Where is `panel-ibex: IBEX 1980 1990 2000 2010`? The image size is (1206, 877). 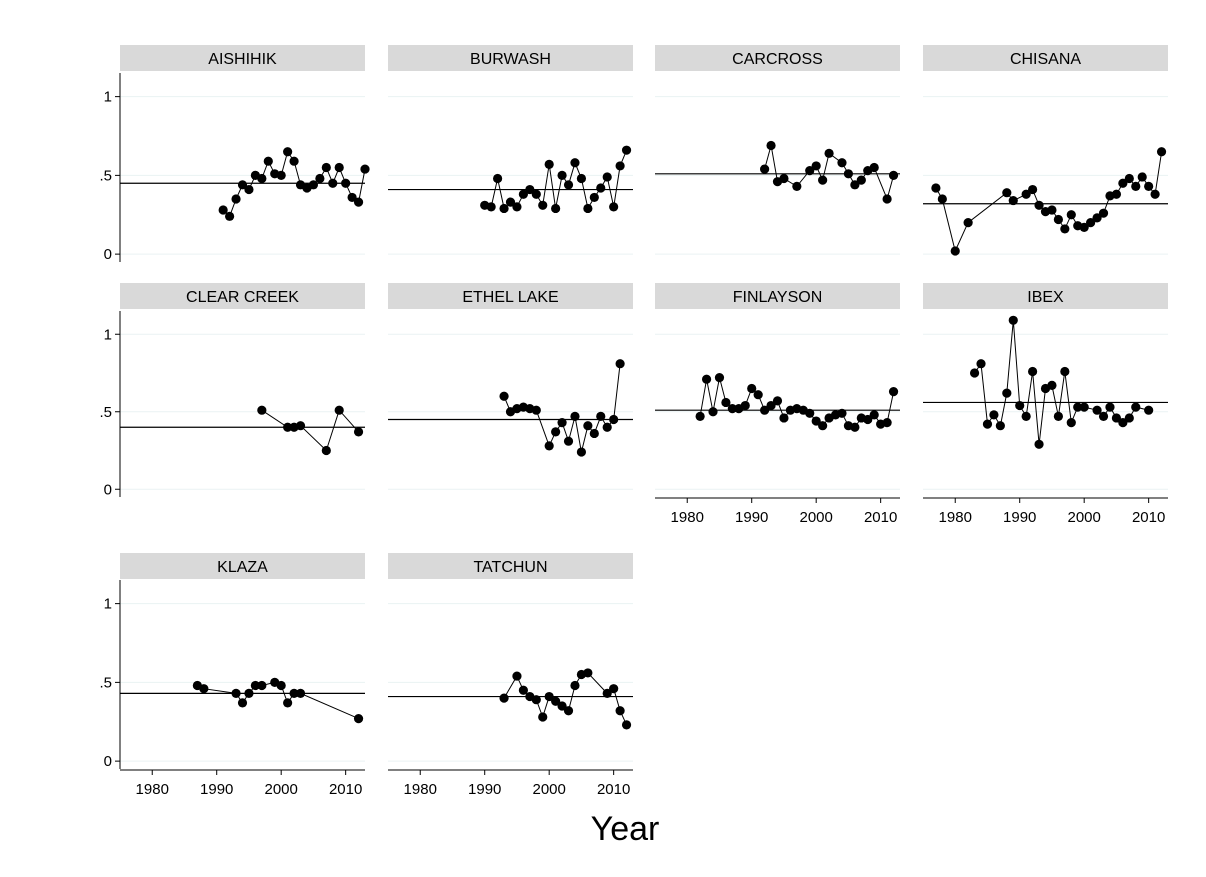 panel-ibex: IBEX 1980 1990 2000 2010 is located at coordinates (1045, 404).